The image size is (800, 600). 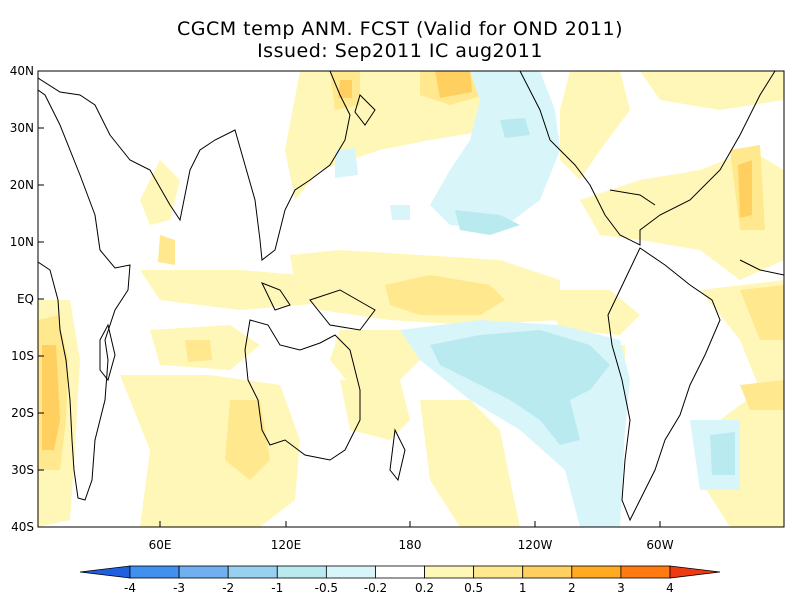 What do you see at coordinates (22, 128) in the screenshot?
I see `lat-label: 30N` at bounding box center [22, 128].